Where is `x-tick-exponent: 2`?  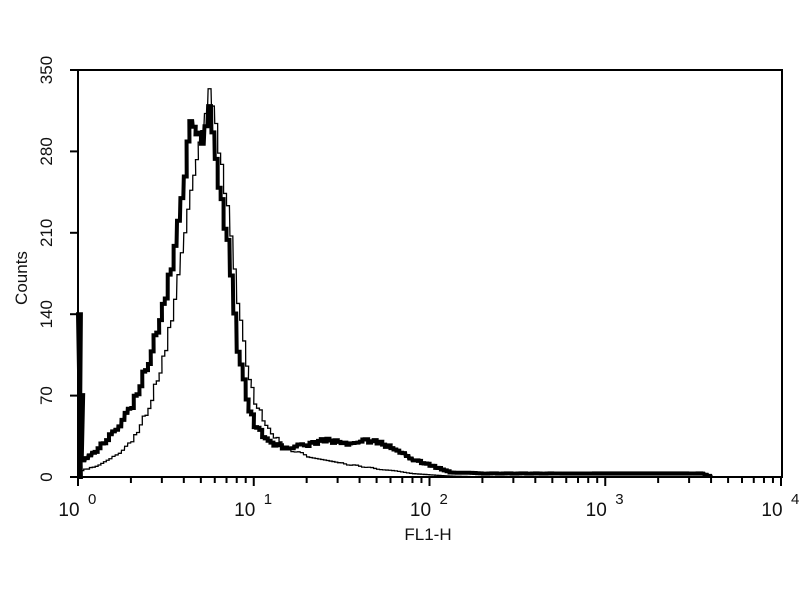 x-tick-exponent: 2 is located at coordinates (444, 499).